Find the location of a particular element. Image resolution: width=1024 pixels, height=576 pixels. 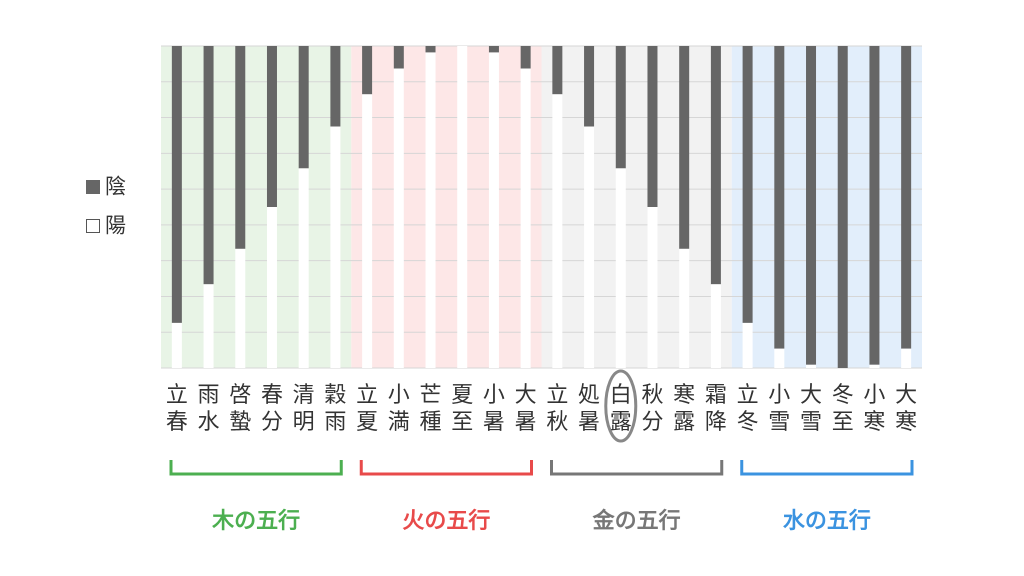

category-label-7-0: 小 is located at coordinates (399, 395).